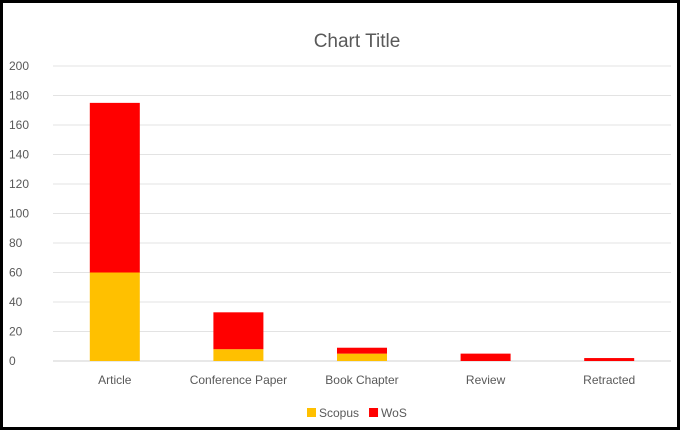 The width and height of the screenshot is (685, 435). What do you see at coordinates (374, 412) in the screenshot?
I see `legend-swatch-wos` at bounding box center [374, 412].